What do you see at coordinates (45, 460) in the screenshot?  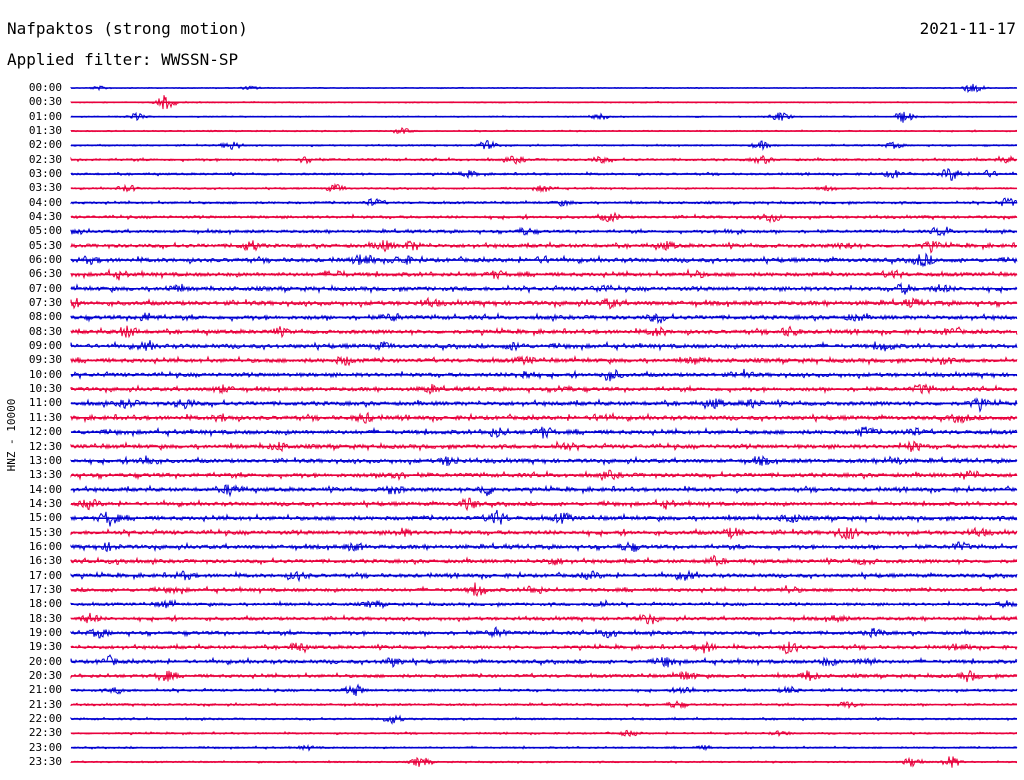 I see `time-label: 13:00` at bounding box center [45, 460].